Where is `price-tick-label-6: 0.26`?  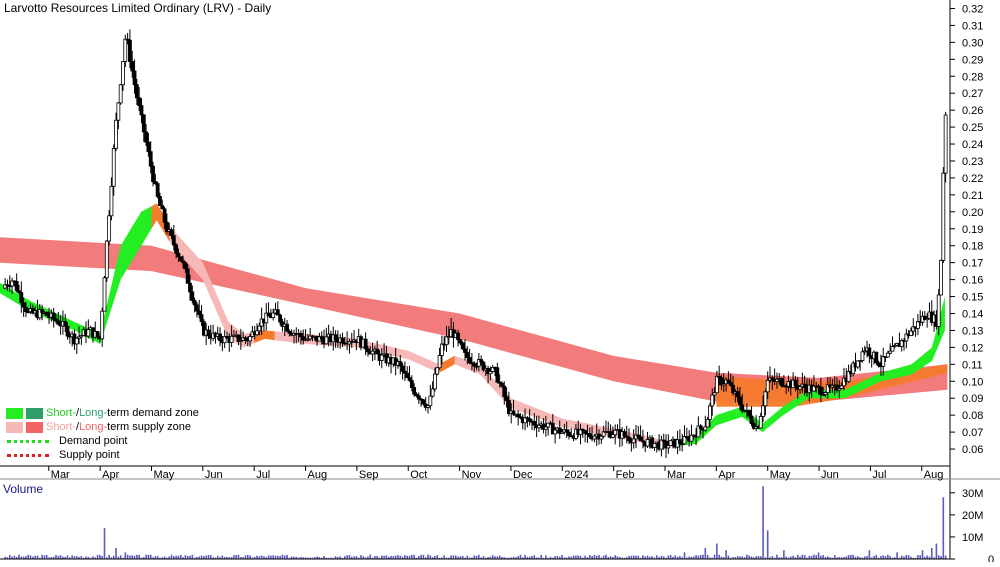
price-tick-label-6: 0.26 is located at coordinates (972, 111).